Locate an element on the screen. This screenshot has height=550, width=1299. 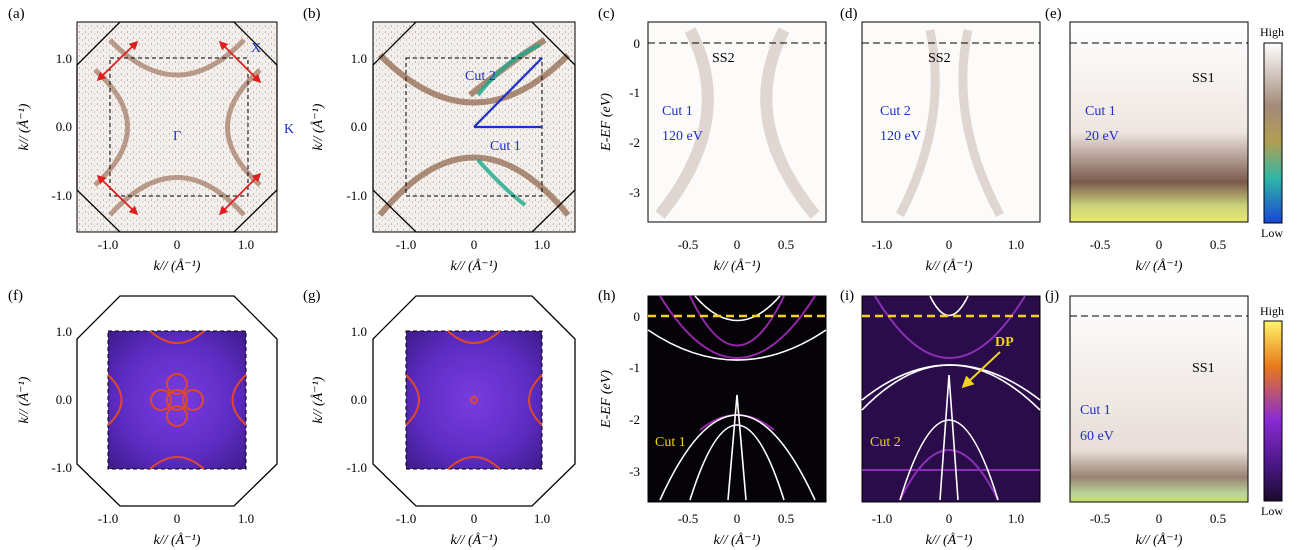
colorbar is located at coordinates (1273, 133).